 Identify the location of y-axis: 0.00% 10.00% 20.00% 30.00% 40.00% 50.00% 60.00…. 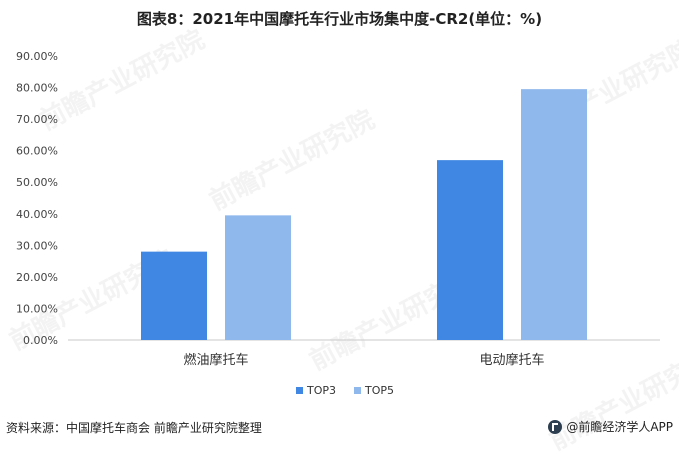
(37, 198).